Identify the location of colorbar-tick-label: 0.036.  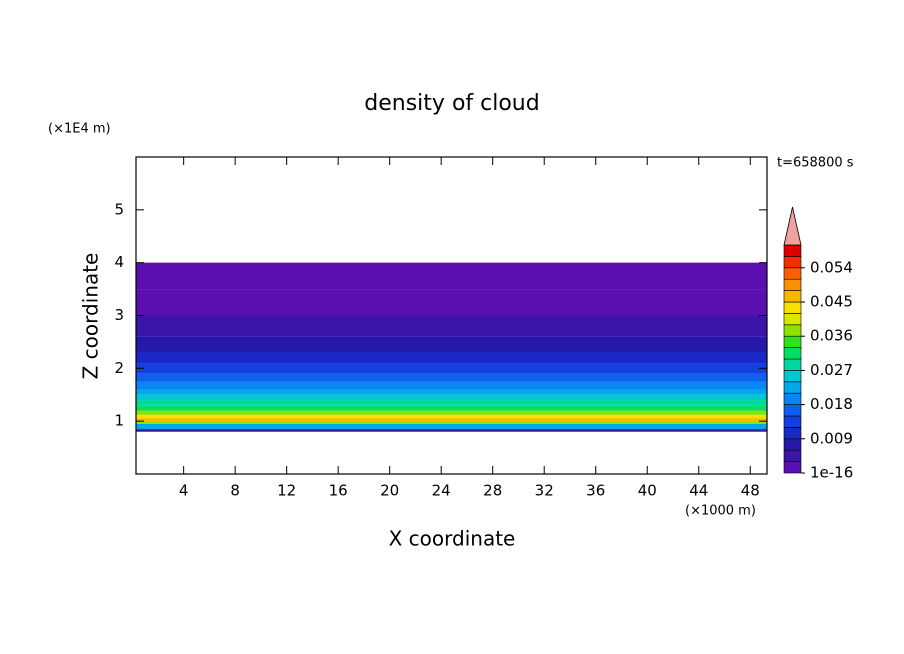
(831, 336).